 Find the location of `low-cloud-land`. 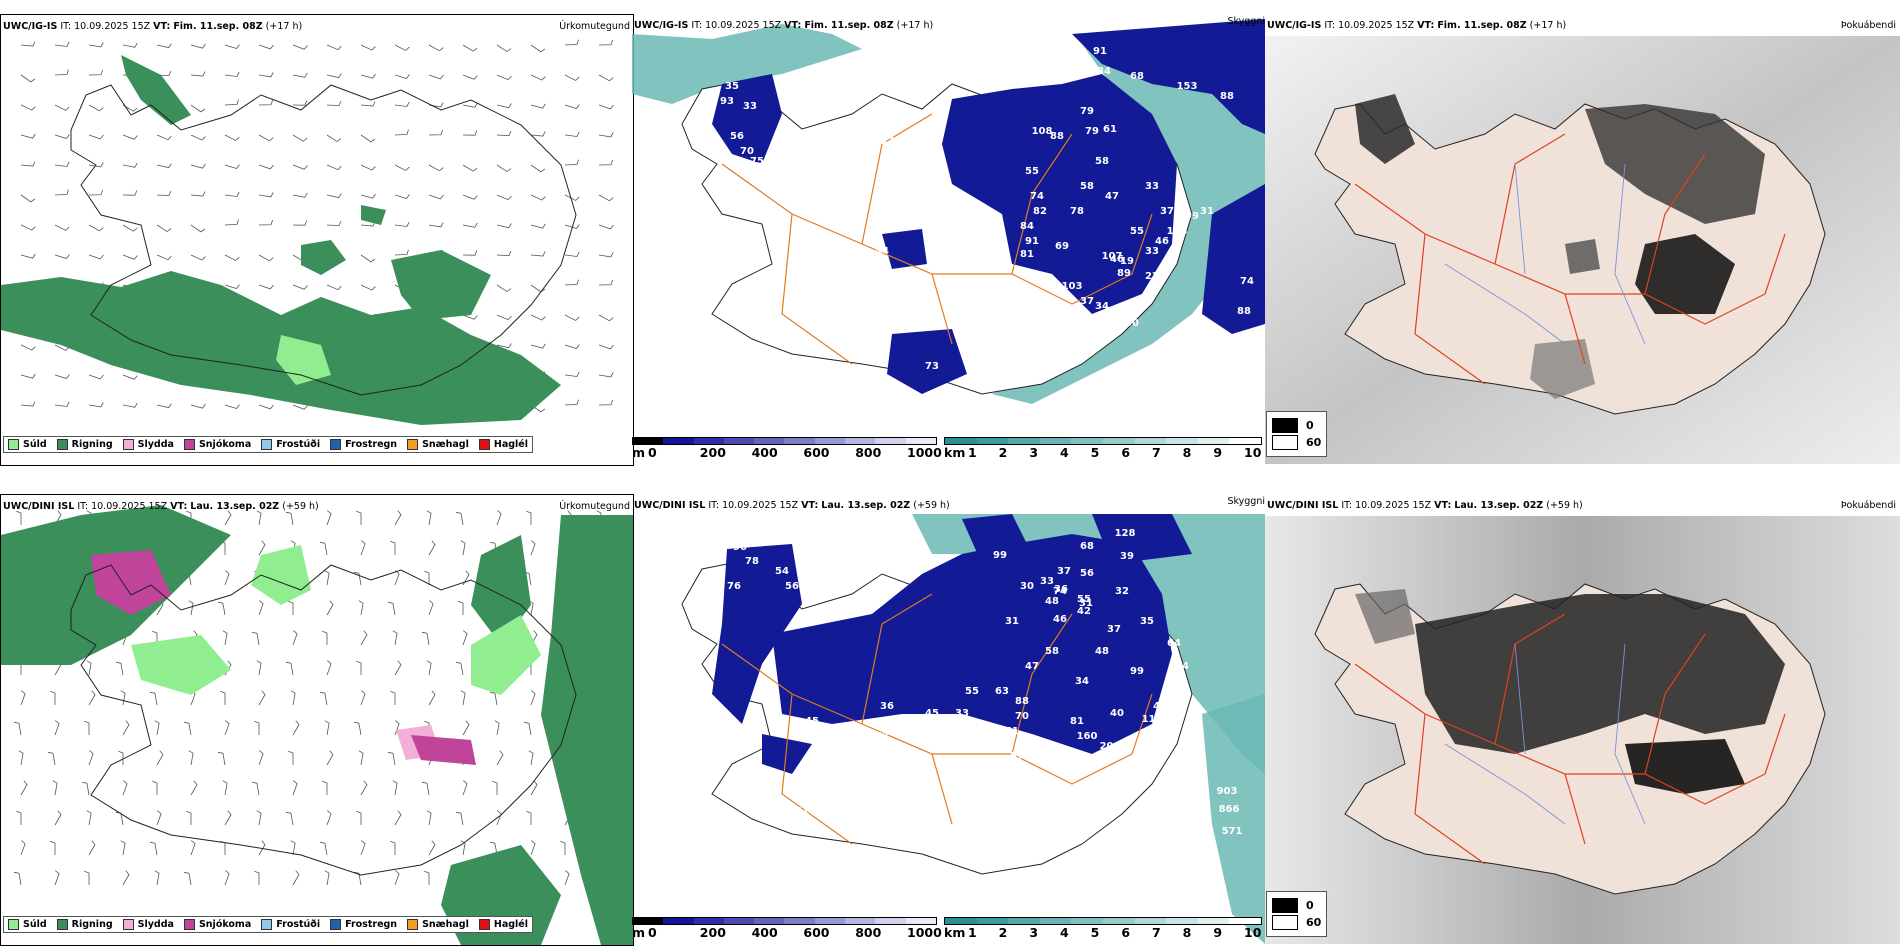

low-cloud-land is located at coordinates (787, 754).